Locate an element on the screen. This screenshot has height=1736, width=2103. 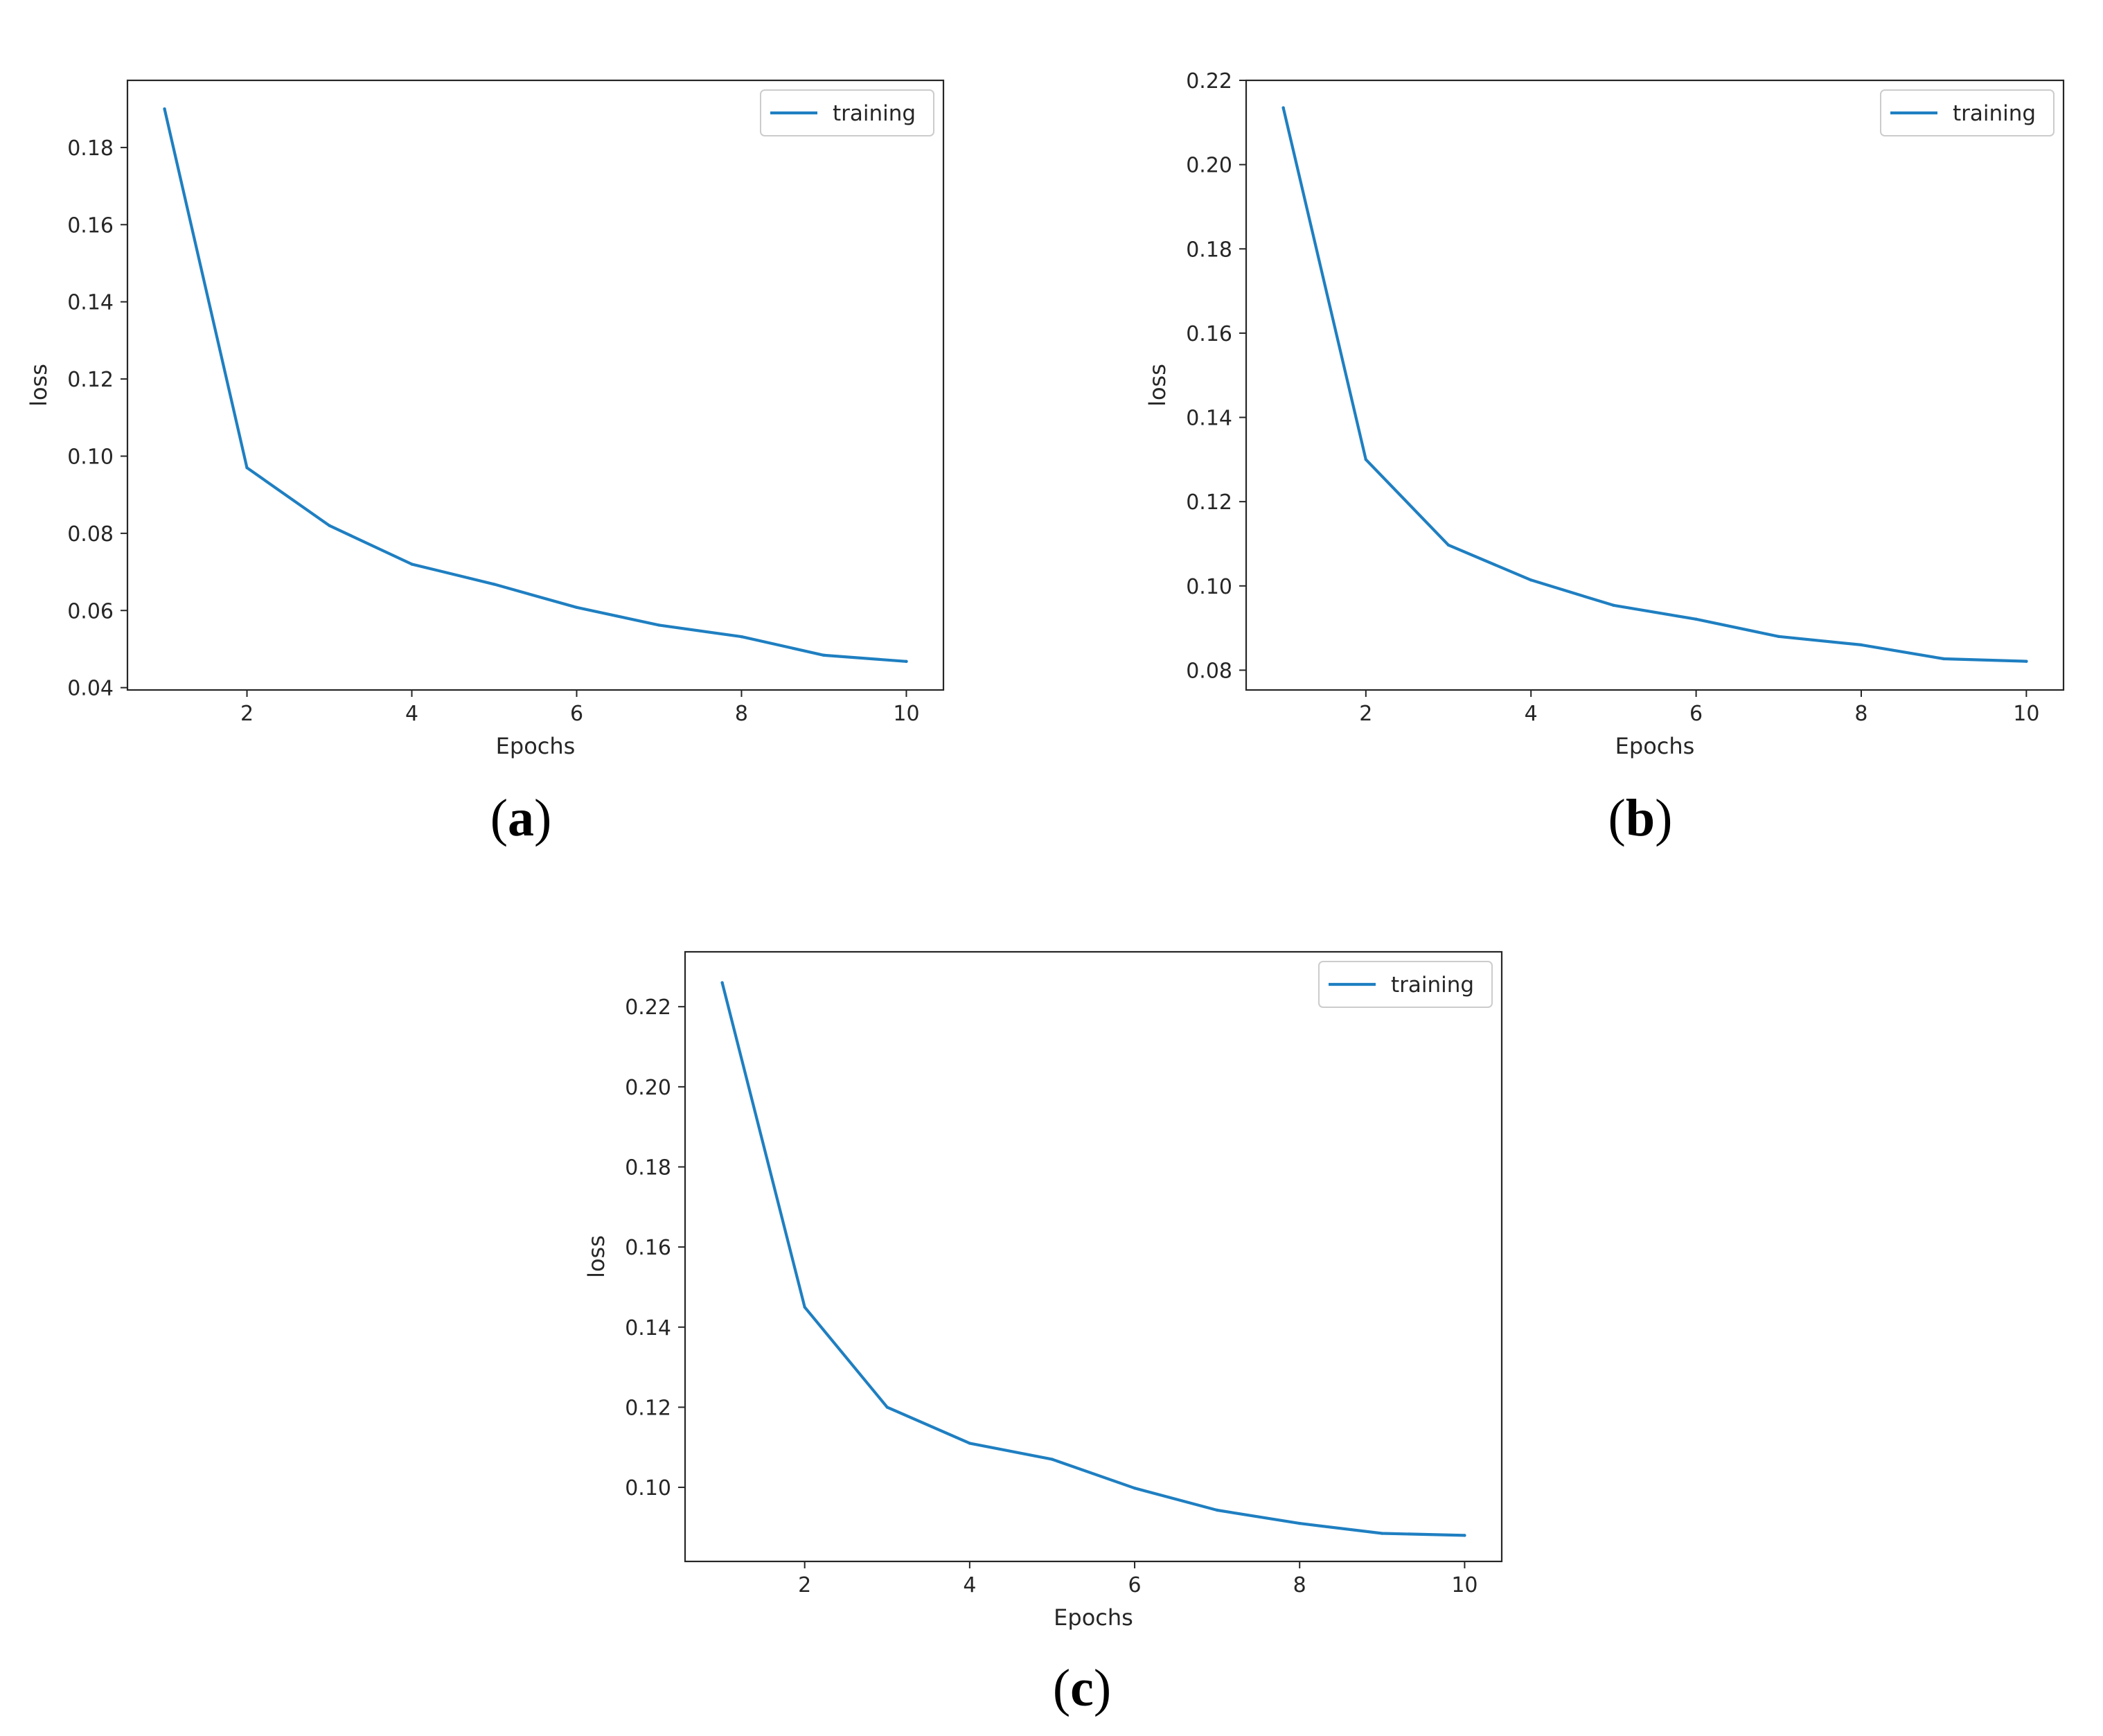
y-tick-label: 0.06 is located at coordinates (90, 611).